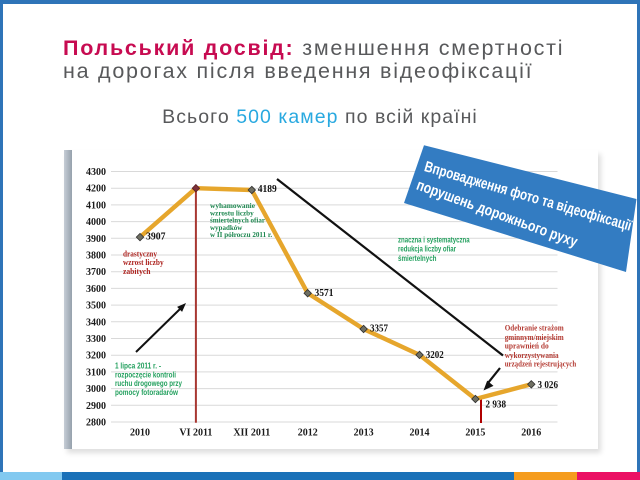  Describe the element at coordinates (427, 249) in the screenshot. I see `svg-text: redukcja liczby ofiar` at that location.